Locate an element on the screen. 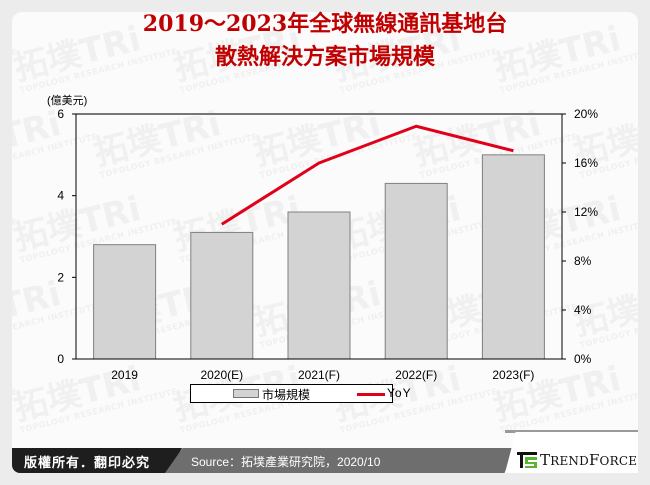 This screenshot has height=485, width=650. x-axis-label: 2019 is located at coordinates (124, 375).